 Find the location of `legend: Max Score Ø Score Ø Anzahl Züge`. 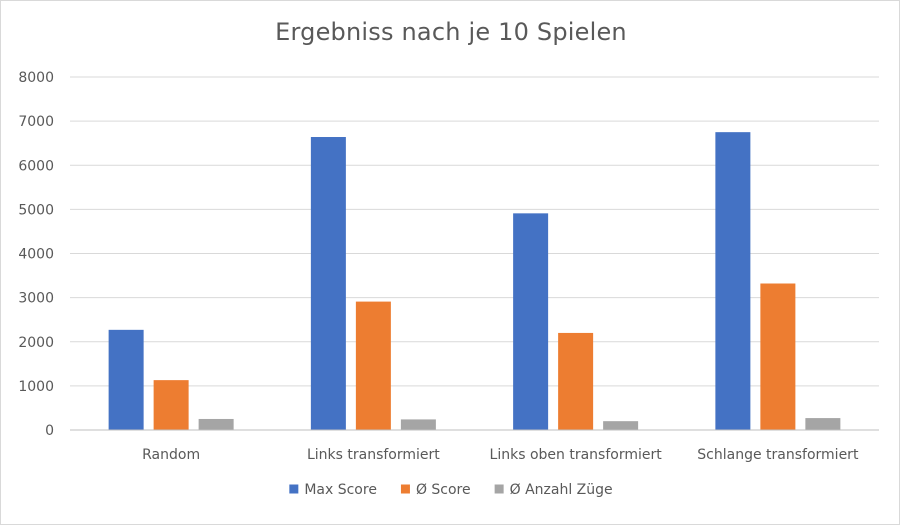

legend: Max Score Ø Score Ø Anzahl Züge is located at coordinates (451, 490).